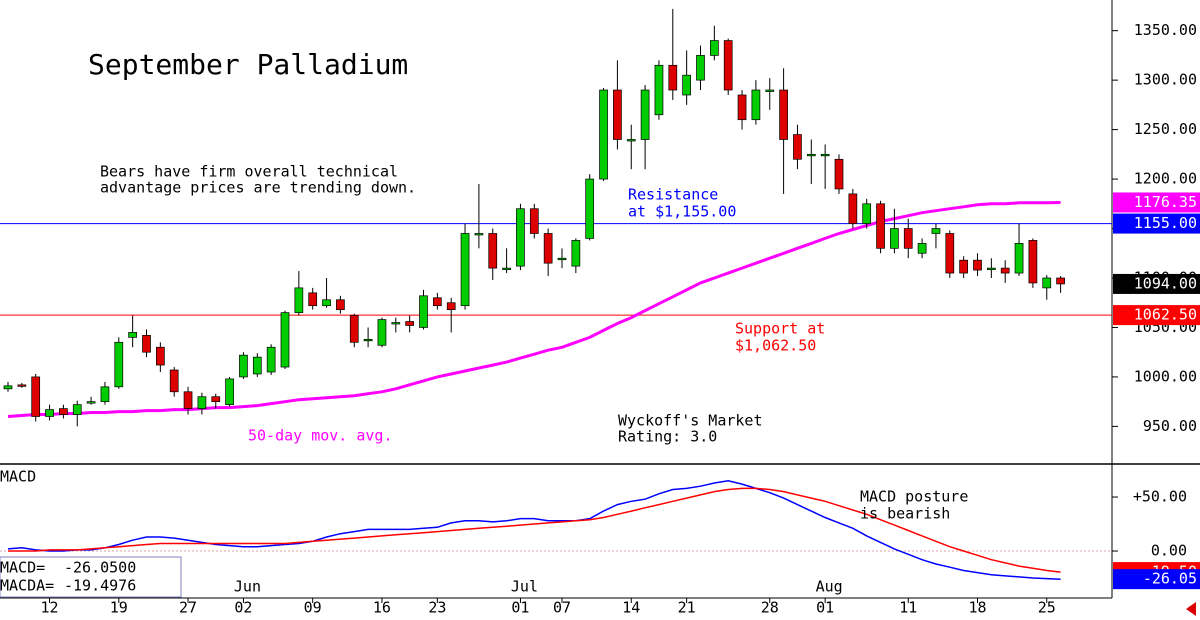 This screenshot has width=1200, height=620. Describe the element at coordinates (1165, 80) in the screenshot. I see `y-tick-label: 1300.00` at that location.